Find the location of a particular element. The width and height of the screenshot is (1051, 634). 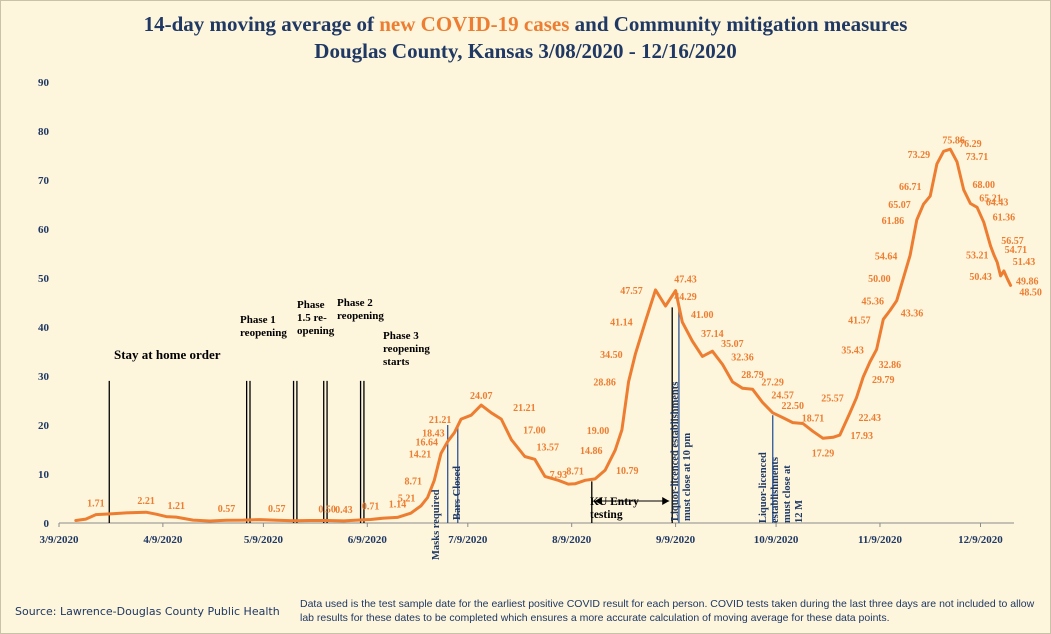

title-part-3: and Community mitigation measures is located at coordinates (738, 24).